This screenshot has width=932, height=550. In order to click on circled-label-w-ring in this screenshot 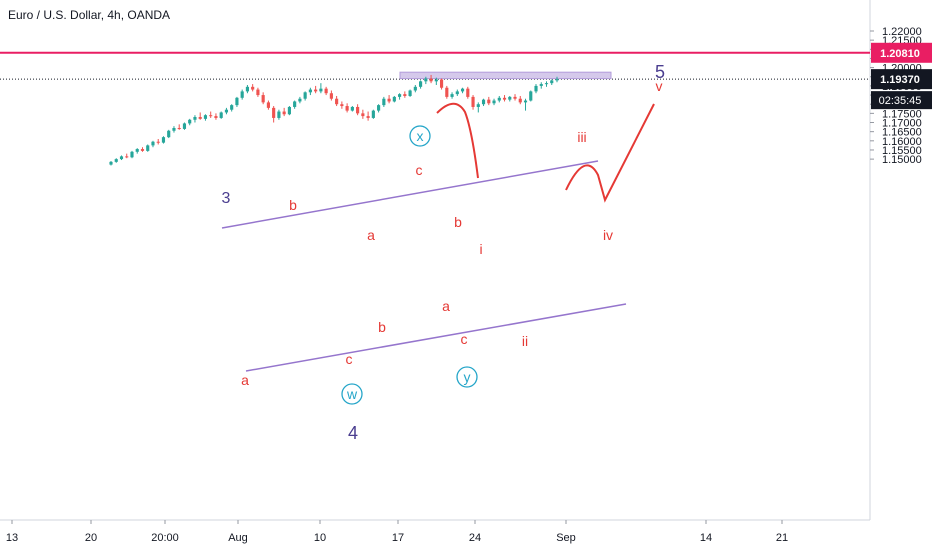, I will do `click(352, 394)`.